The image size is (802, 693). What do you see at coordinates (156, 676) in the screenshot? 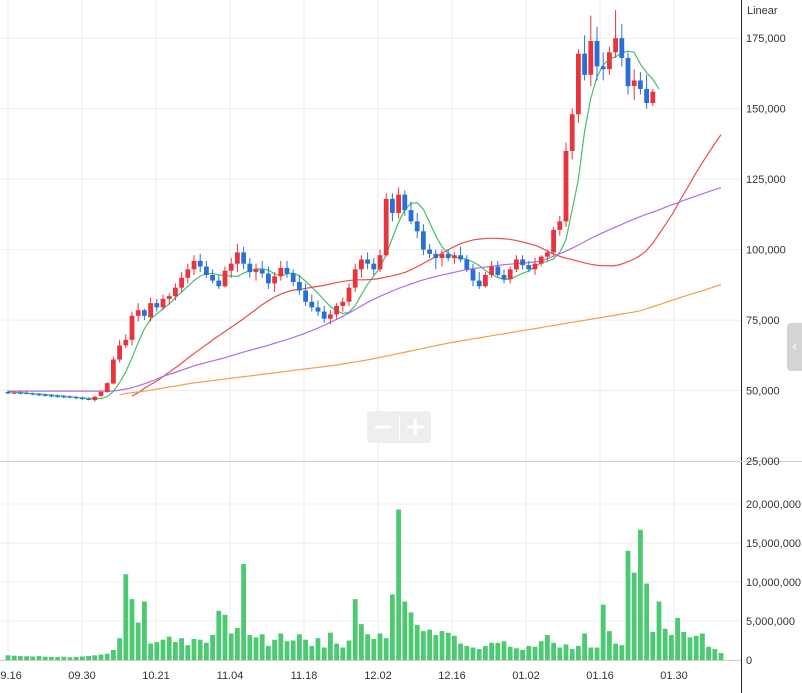
I see `x-tick-label: 10.21` at bounding box center [156, 676].